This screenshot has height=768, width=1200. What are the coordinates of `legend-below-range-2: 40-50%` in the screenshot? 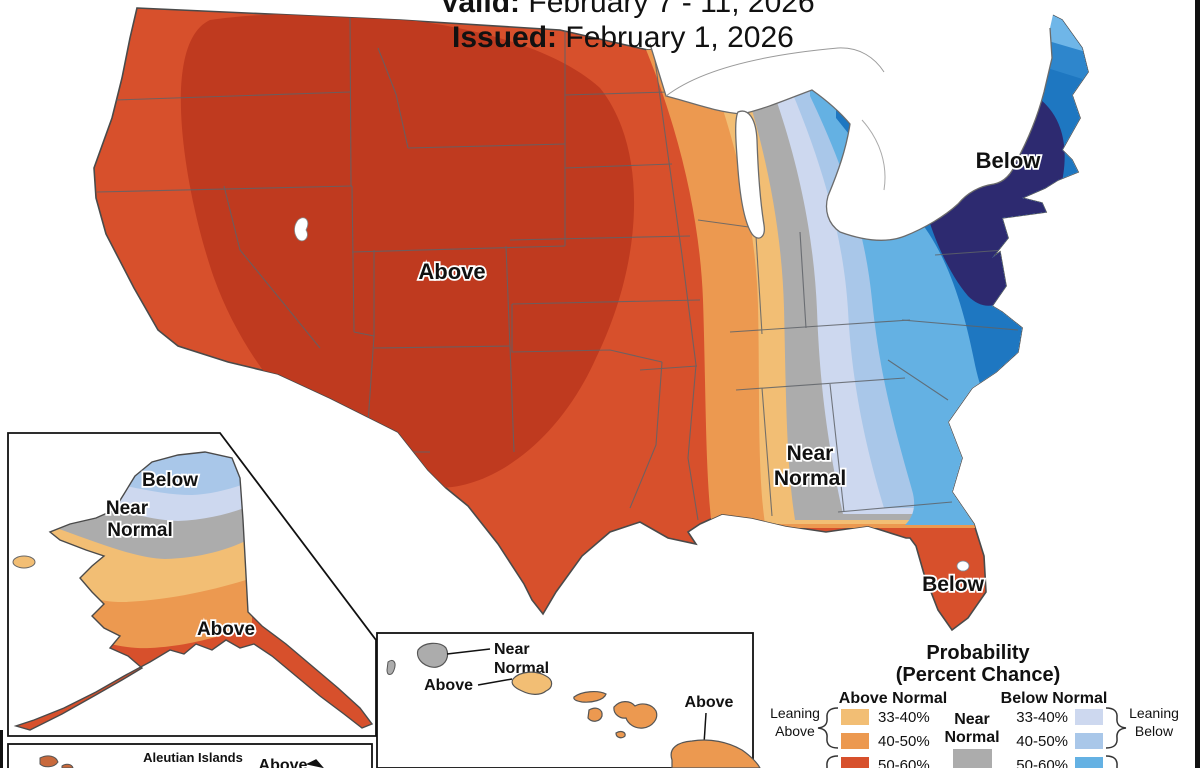 It's located at (1042, 741).